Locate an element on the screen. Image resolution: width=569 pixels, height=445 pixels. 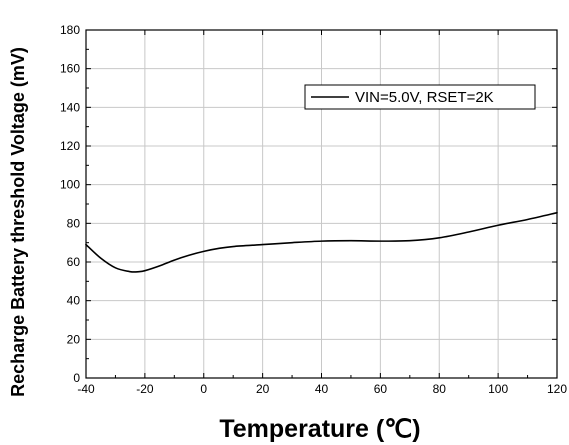
y-tick-label: 80 is located at coordinates (74, 223).